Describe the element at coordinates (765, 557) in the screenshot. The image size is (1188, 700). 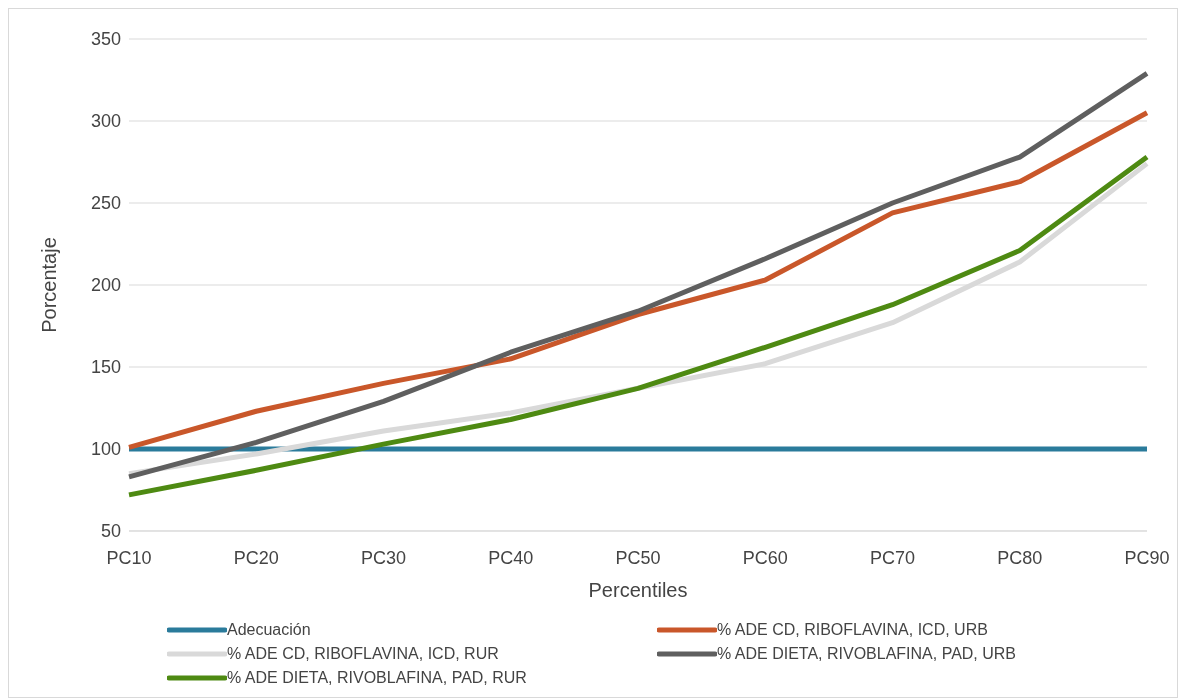
I see `x-tick-label: PC60` at that location.